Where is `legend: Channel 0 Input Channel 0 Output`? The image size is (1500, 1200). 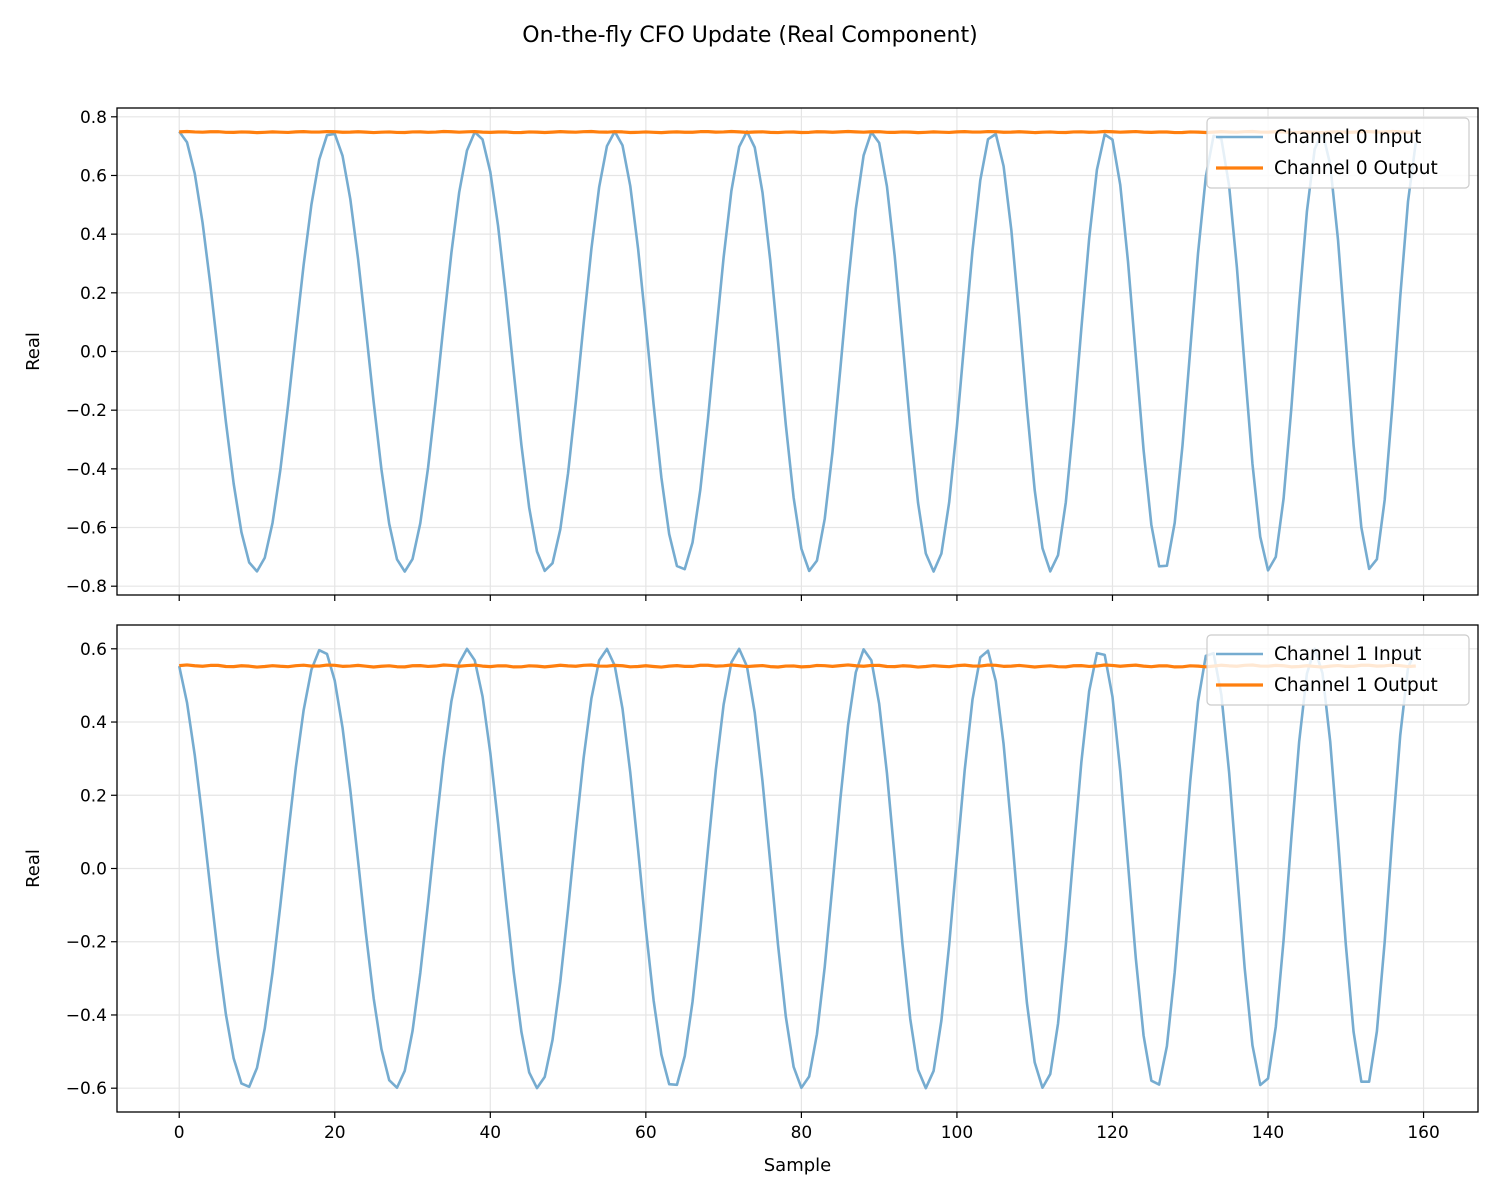
legend: Channel 0 Input Channel 0 Output is located at coordinates (1338, 153).